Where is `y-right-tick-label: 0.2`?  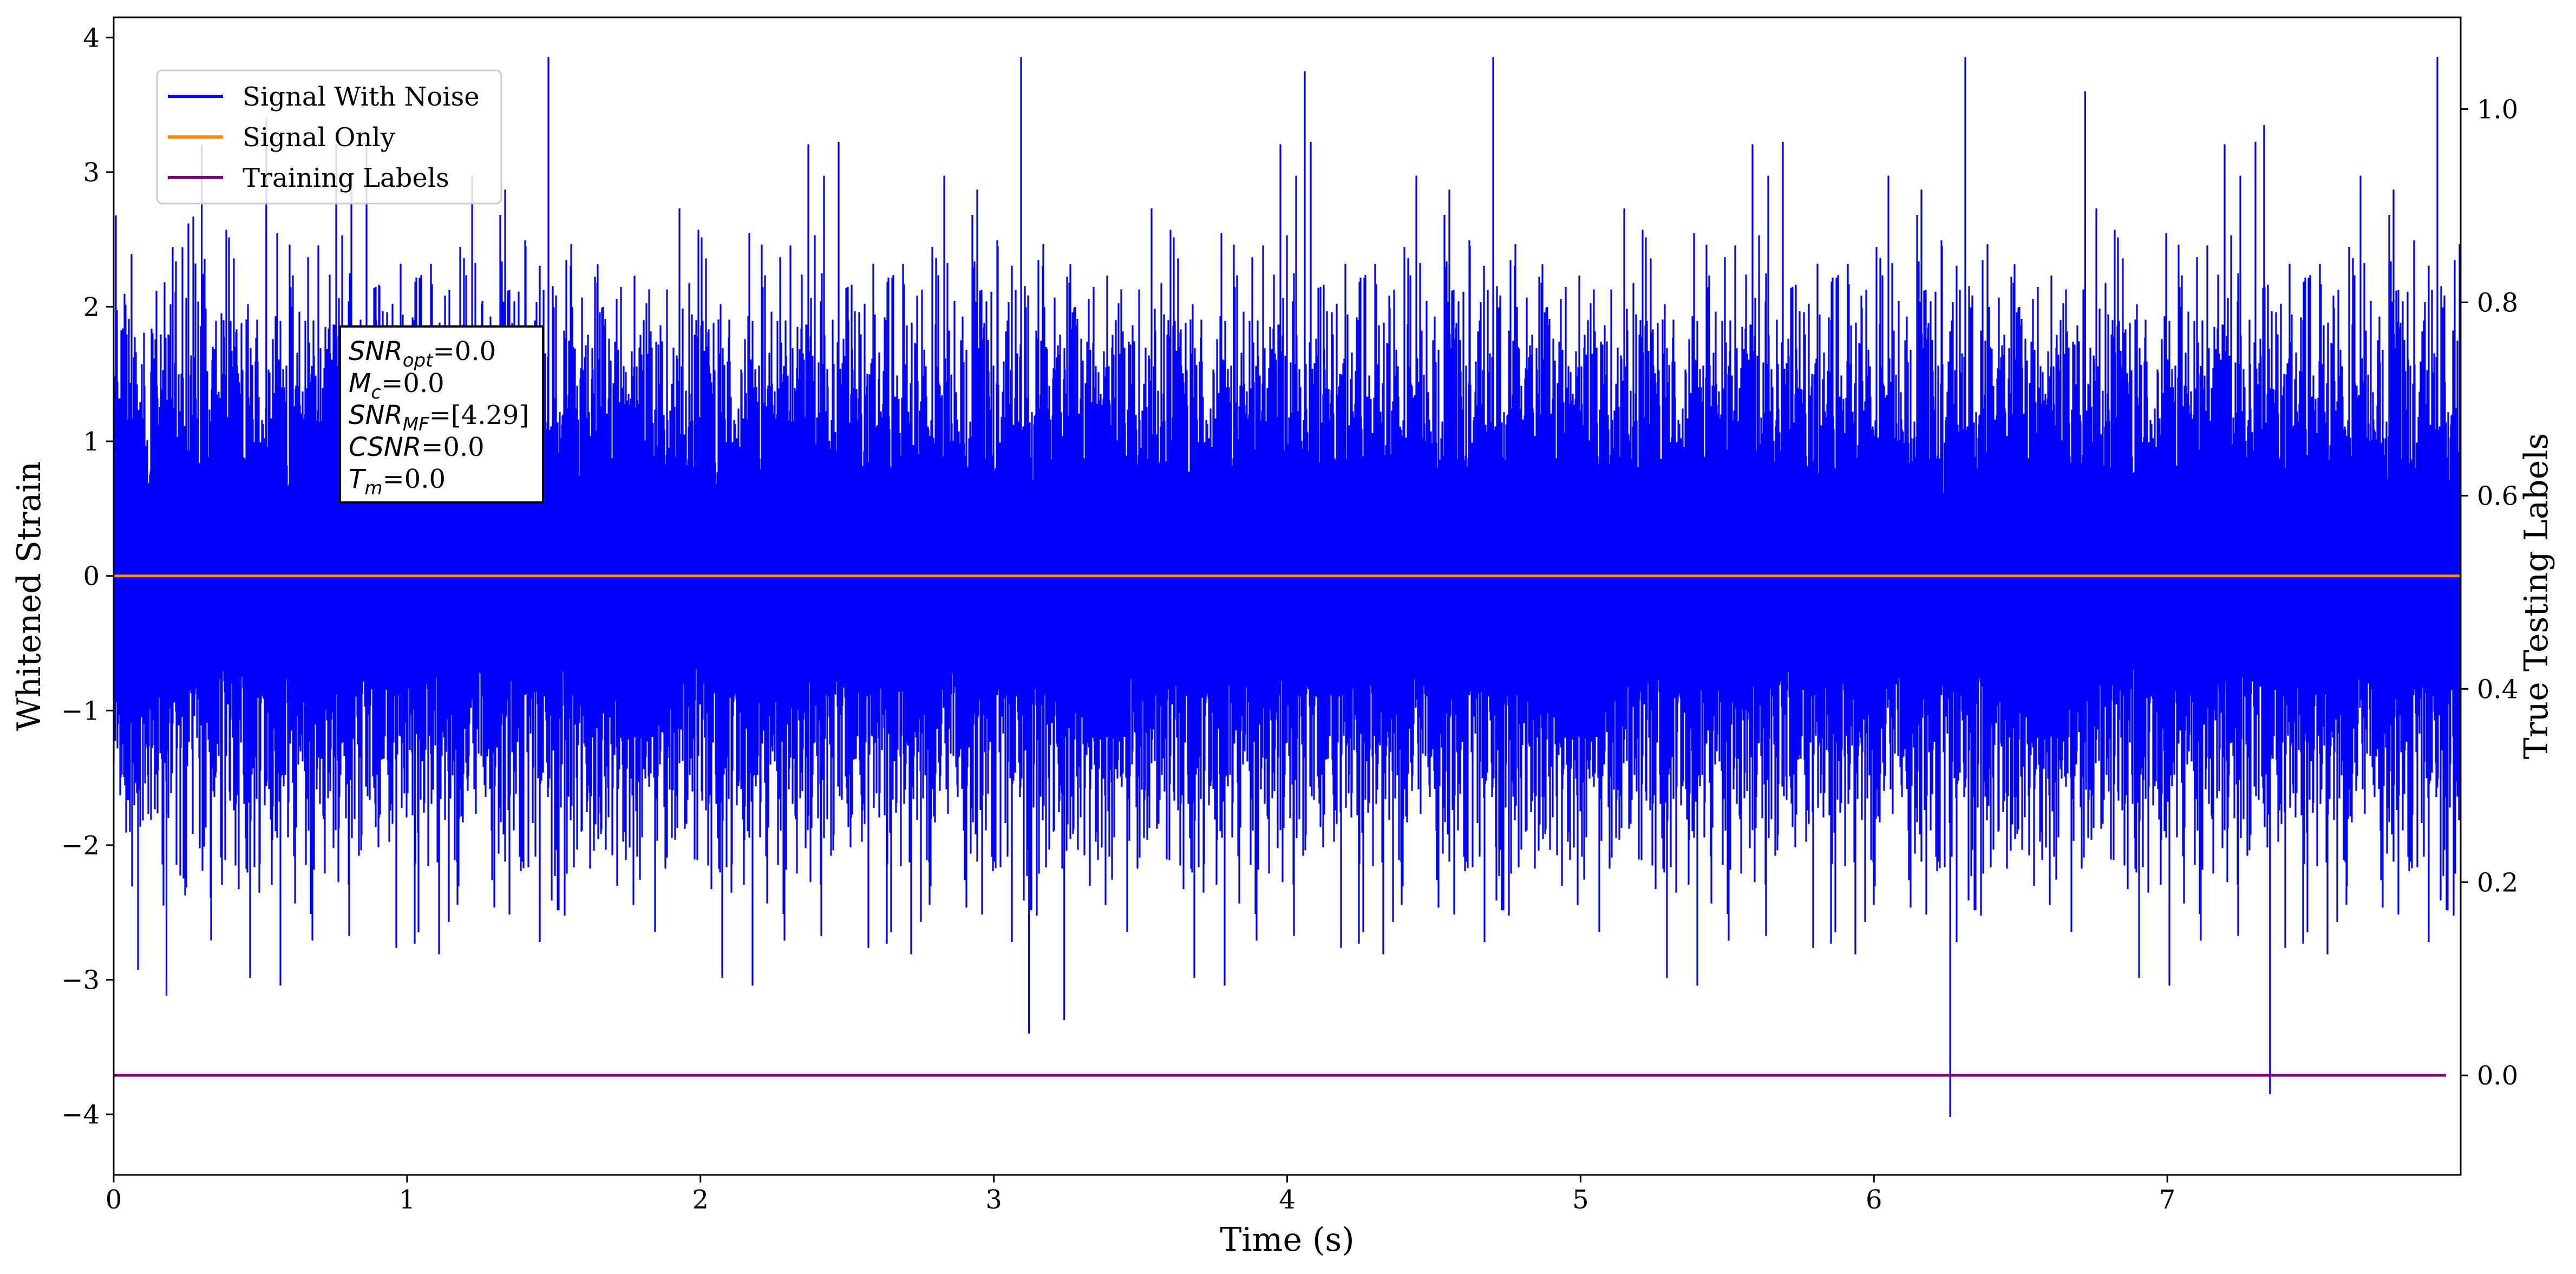 y-right-tick-label: 0.2 is located at coordinates (2497, 882).